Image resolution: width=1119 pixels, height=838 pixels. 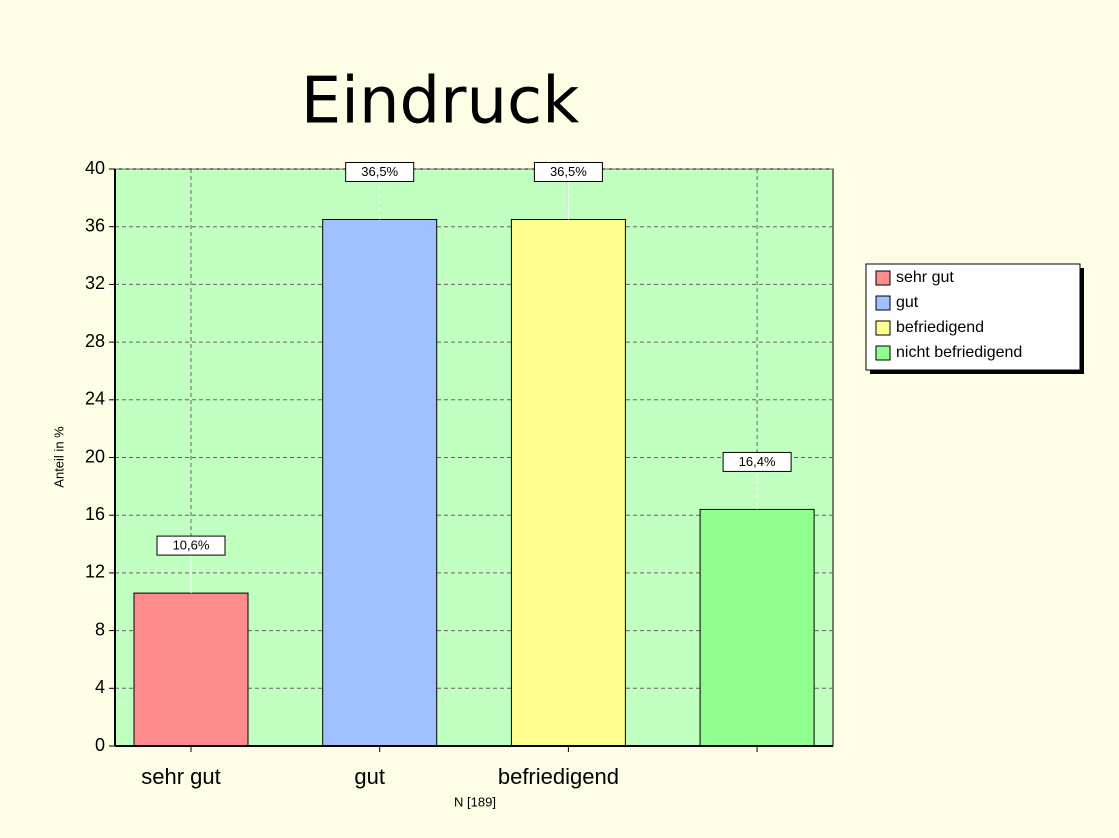 I want to click on x-tick-label: befriedigend, so click(x=558, y=776).